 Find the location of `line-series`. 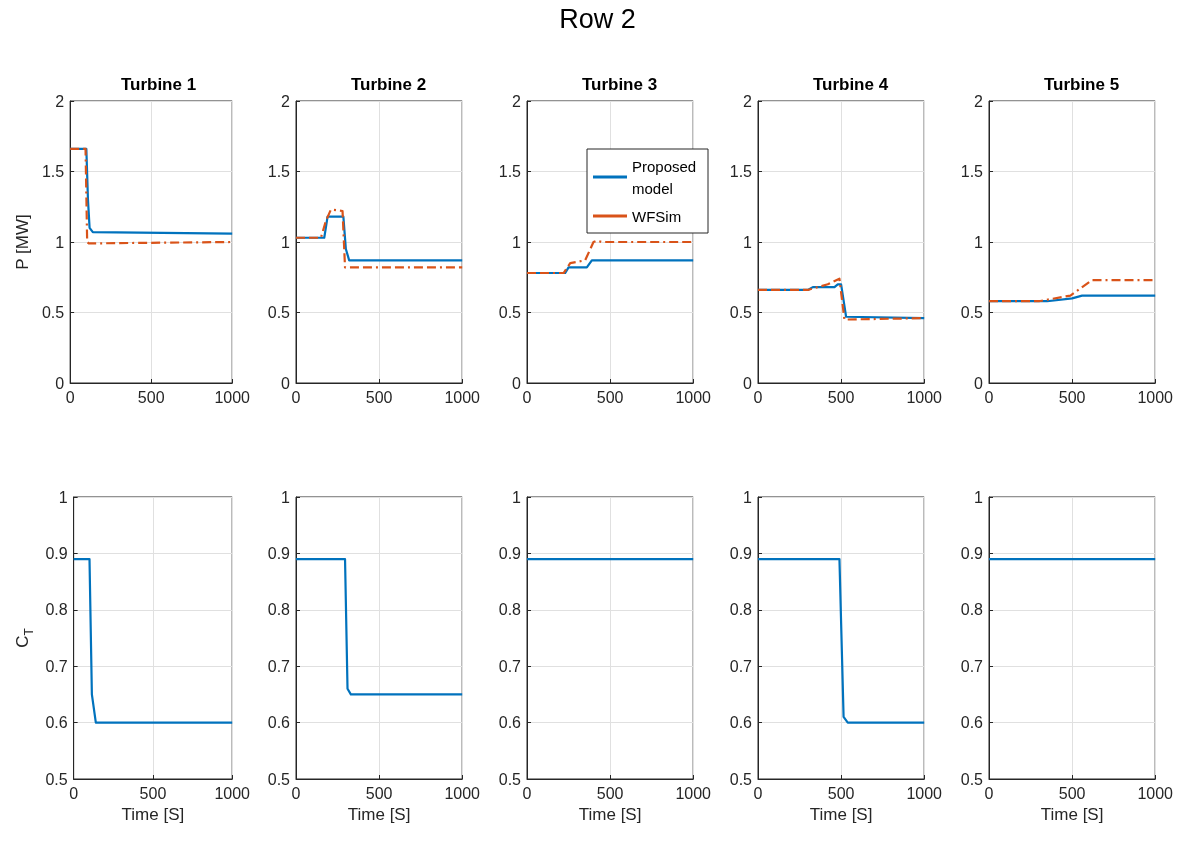

line-series is located at coordinates (379, 238).